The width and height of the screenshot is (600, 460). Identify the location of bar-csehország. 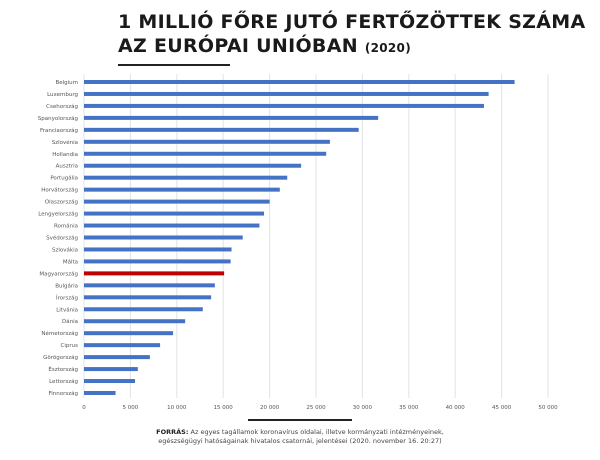
(284, 105).